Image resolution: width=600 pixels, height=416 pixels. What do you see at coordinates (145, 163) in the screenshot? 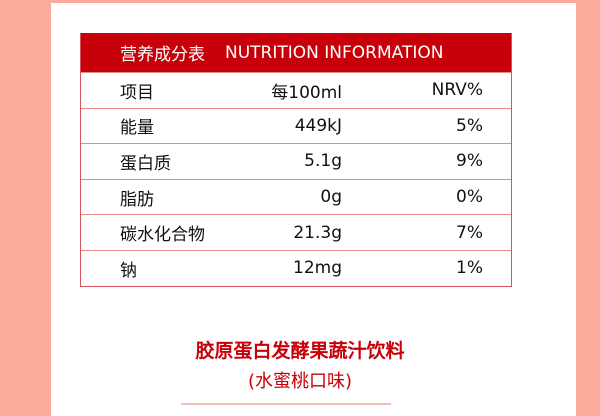
I see `nutrient-name: 蛋白质` at bounding box center [145, 163].